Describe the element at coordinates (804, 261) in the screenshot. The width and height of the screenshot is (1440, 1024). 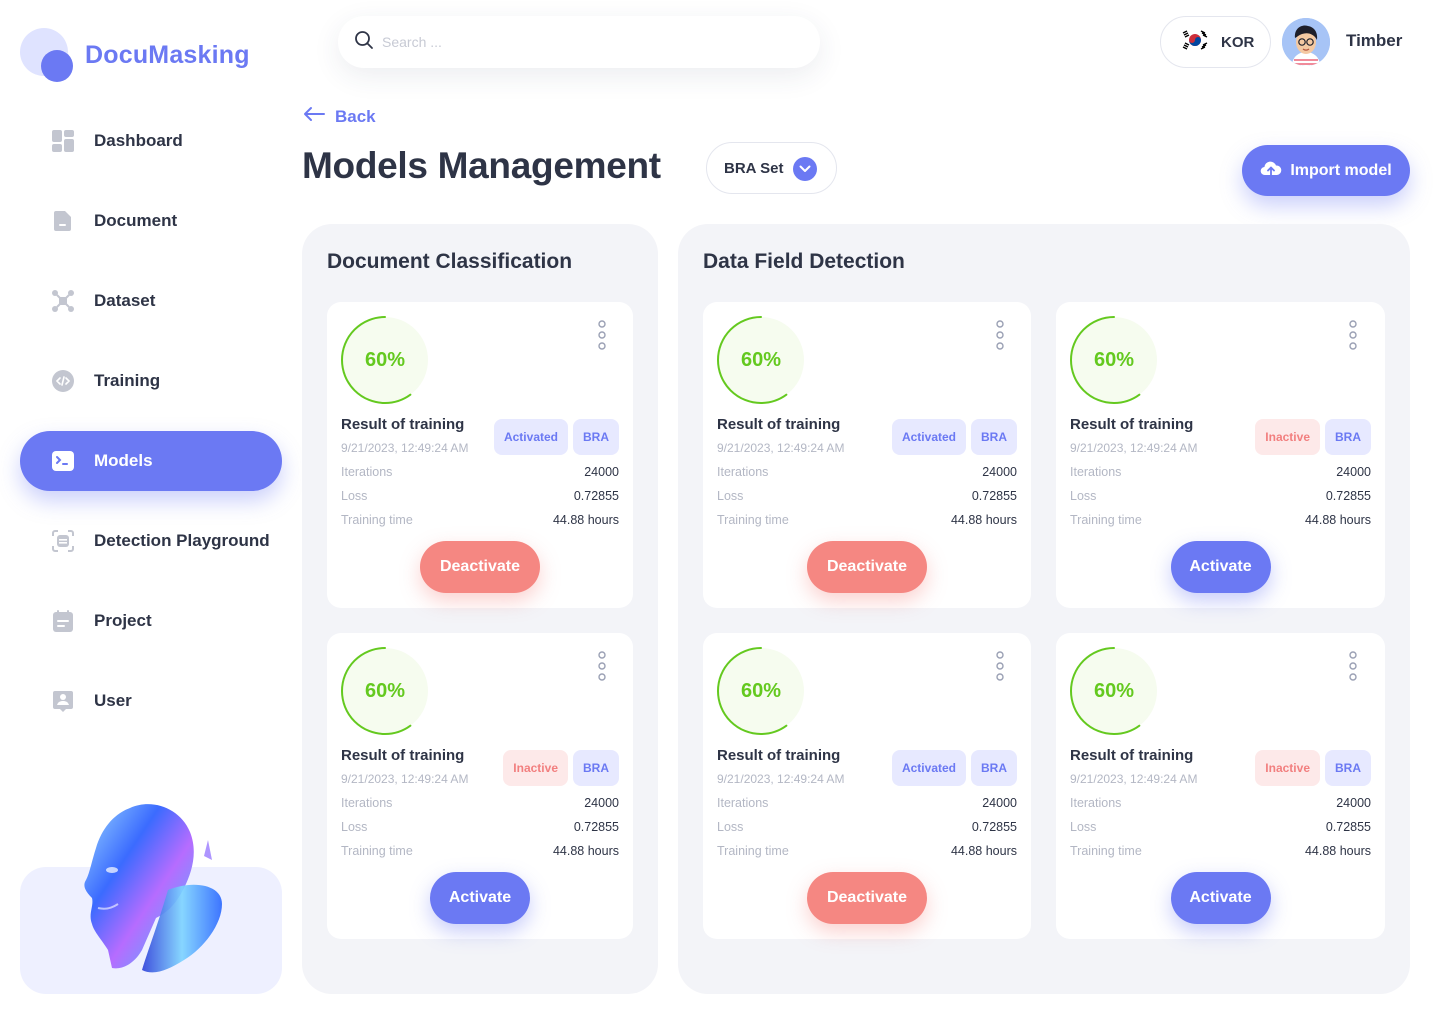
I see `panel-title: Data Field Detection` at that location.